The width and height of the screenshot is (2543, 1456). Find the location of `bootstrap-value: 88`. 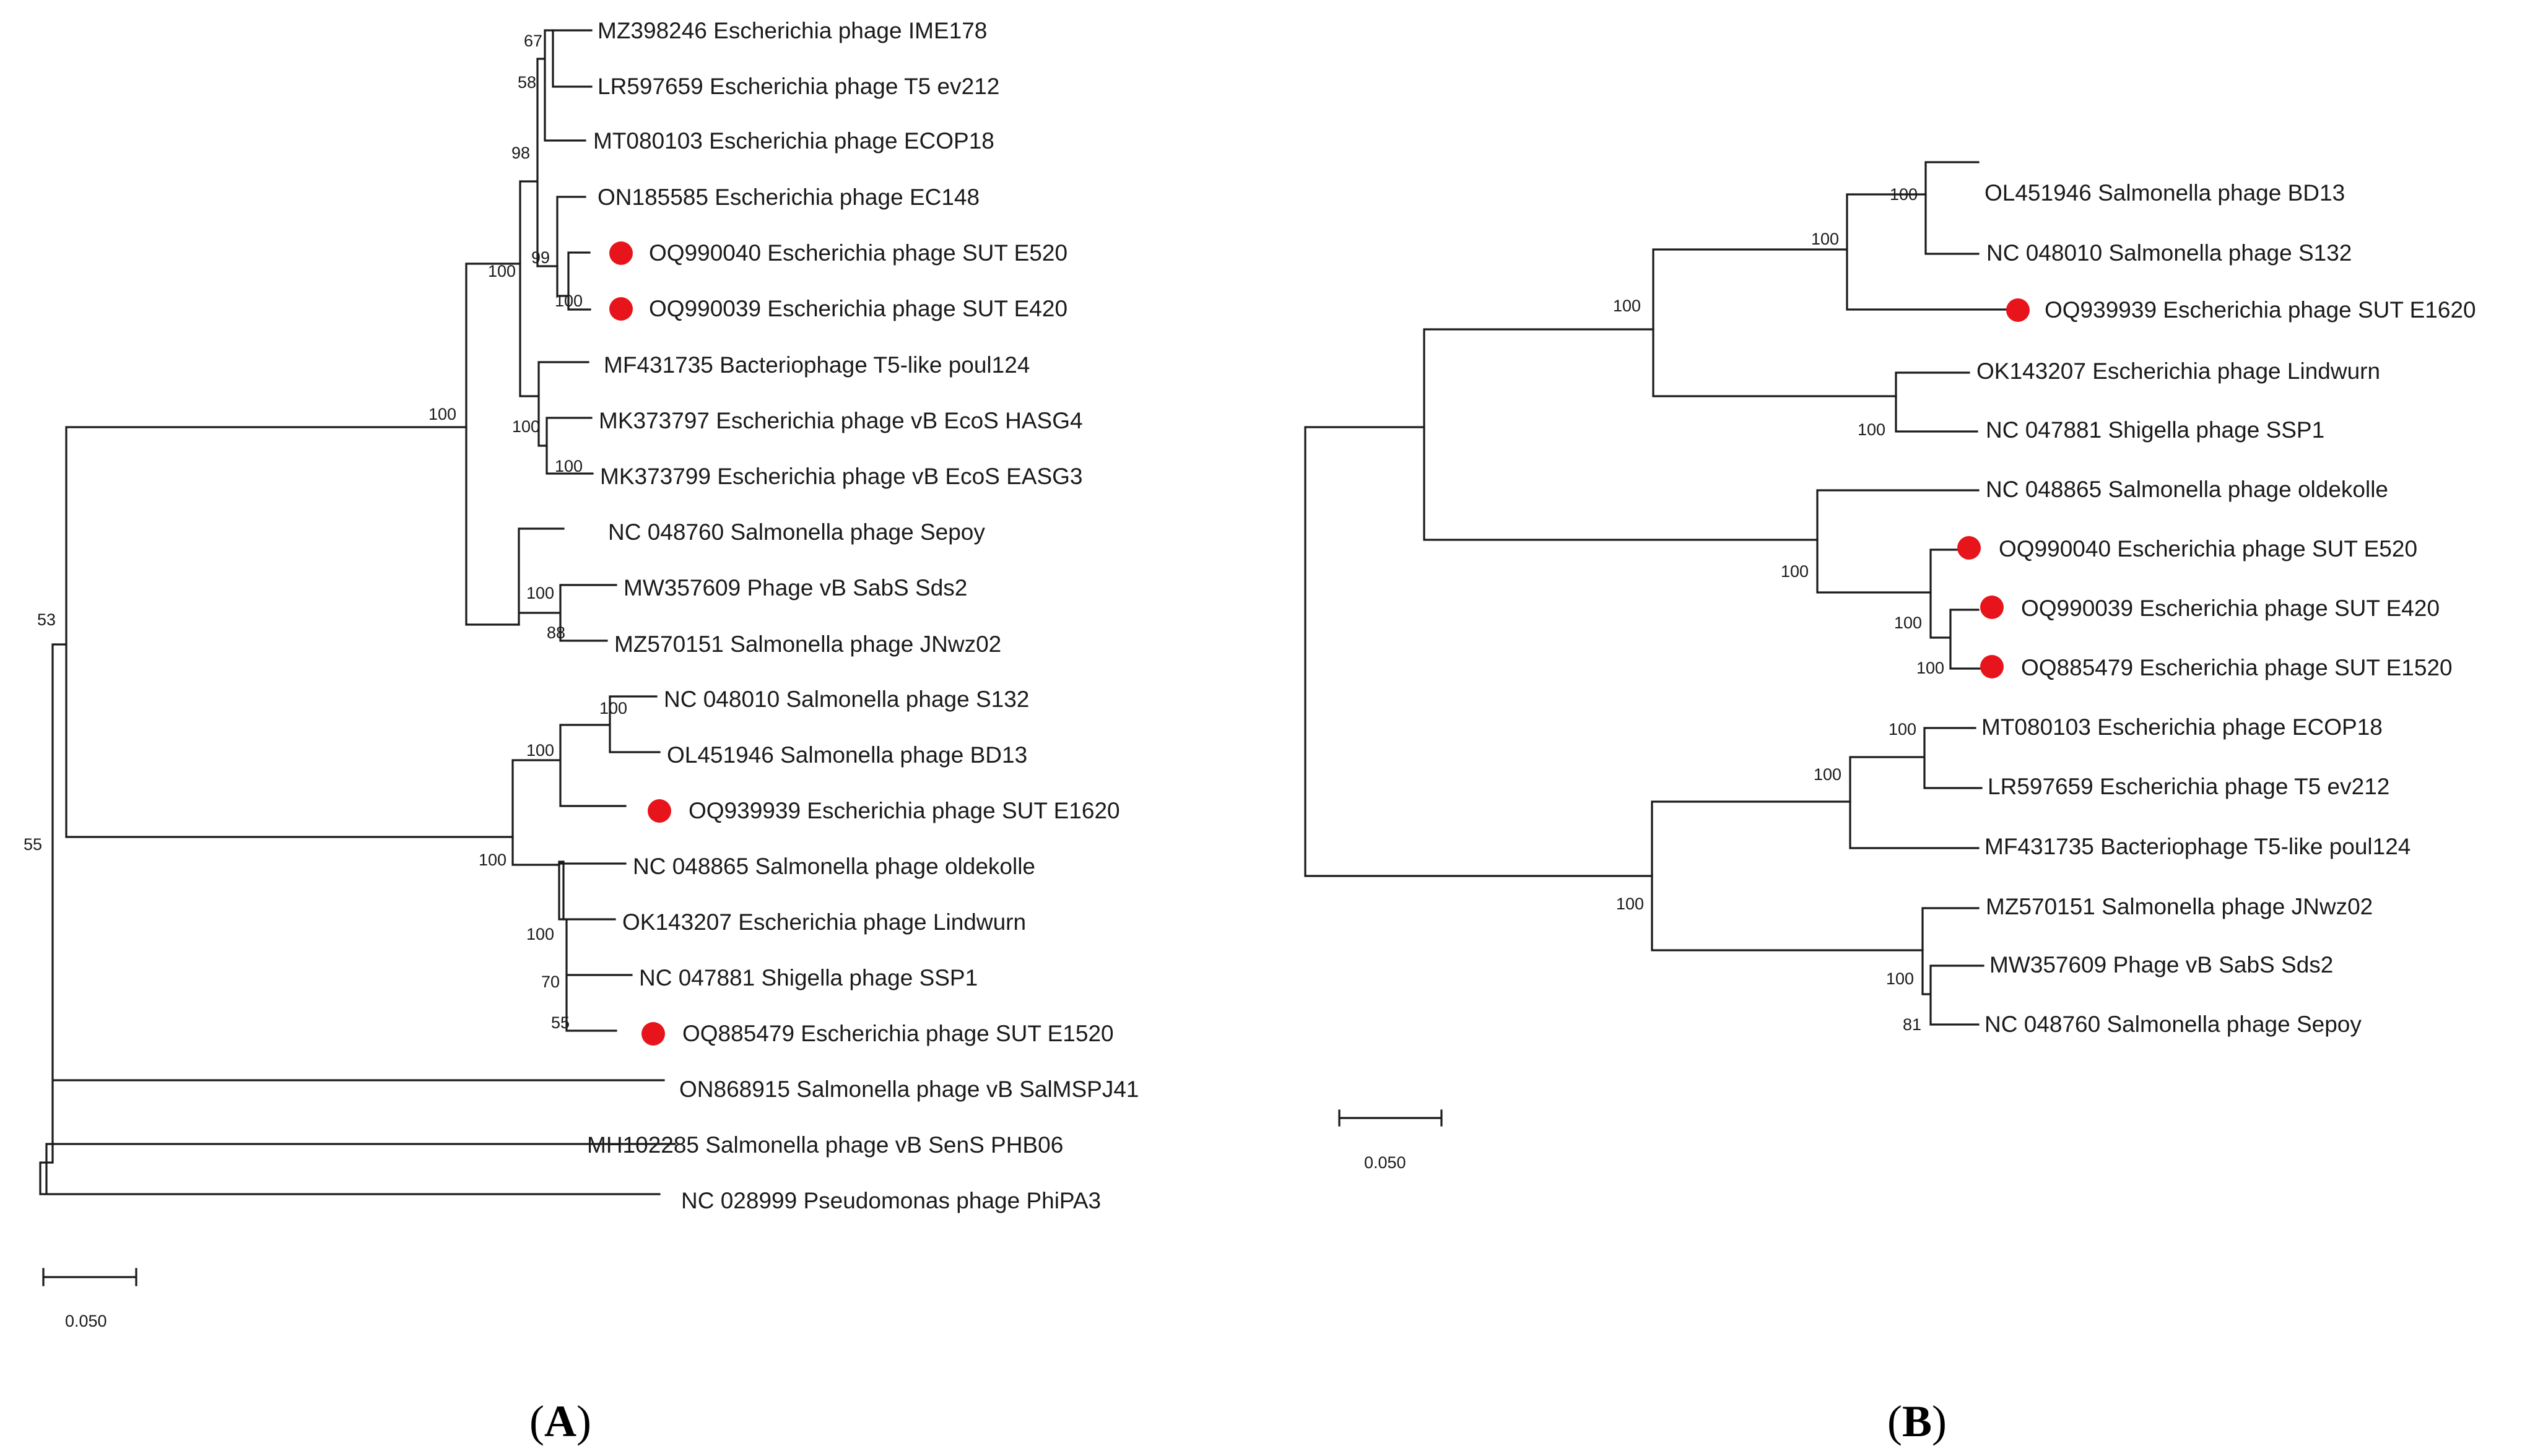

bootstrap-value: 88 is located at coordinates (556, 632).